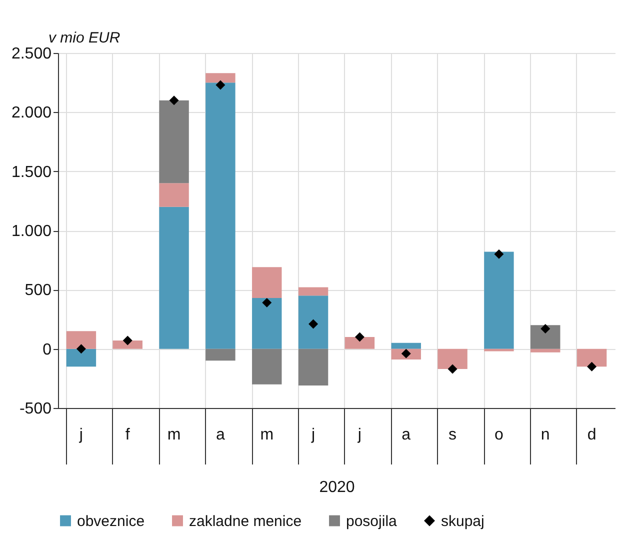 The image size is (627, 537). I want to click on legend-label: obveznice, so click(111, 521).